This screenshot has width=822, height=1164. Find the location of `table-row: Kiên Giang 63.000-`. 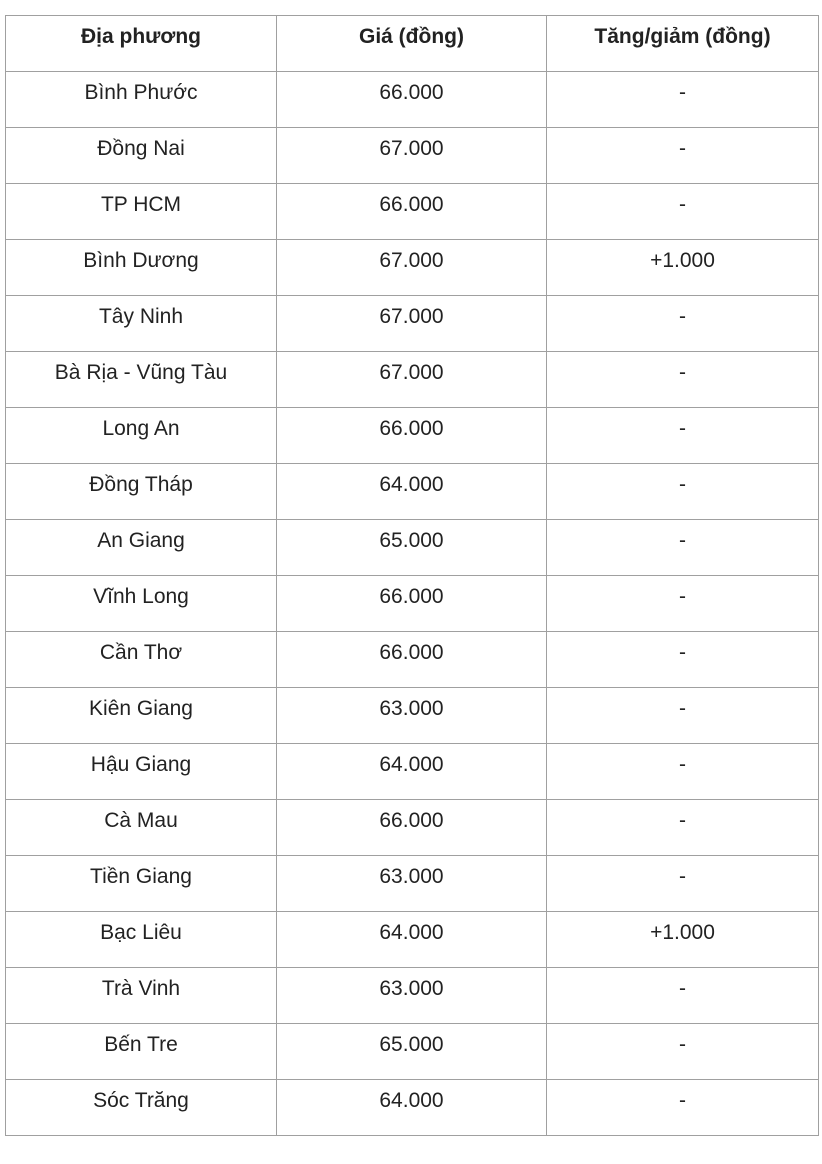

table-row: Kiên Giang 63.000- is located at coordinates (412, 715).